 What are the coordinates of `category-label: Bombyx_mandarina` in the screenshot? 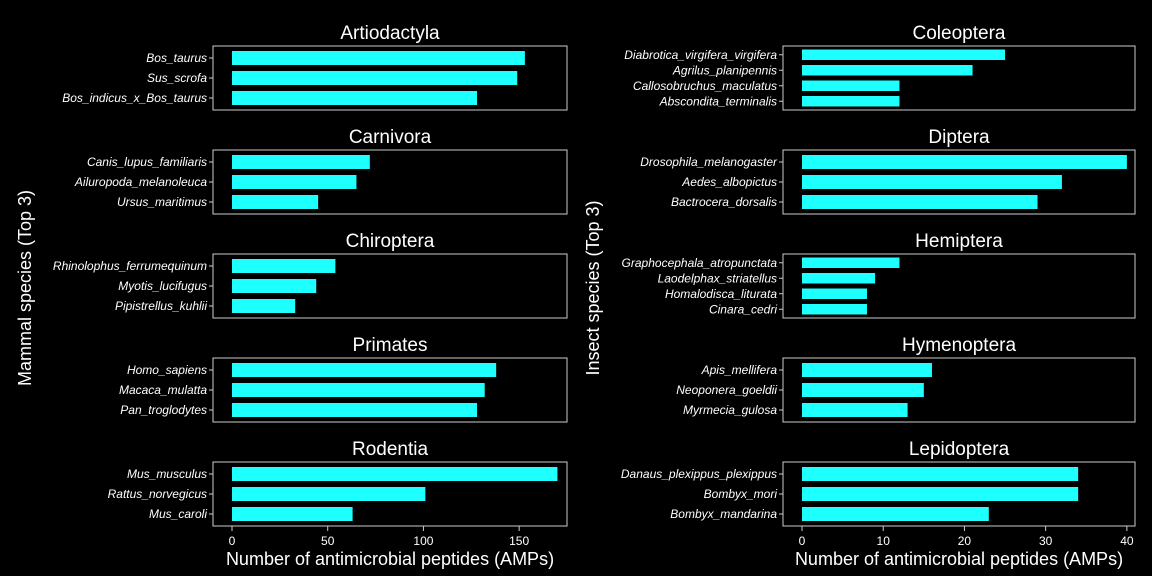 It's located at (723, 514).